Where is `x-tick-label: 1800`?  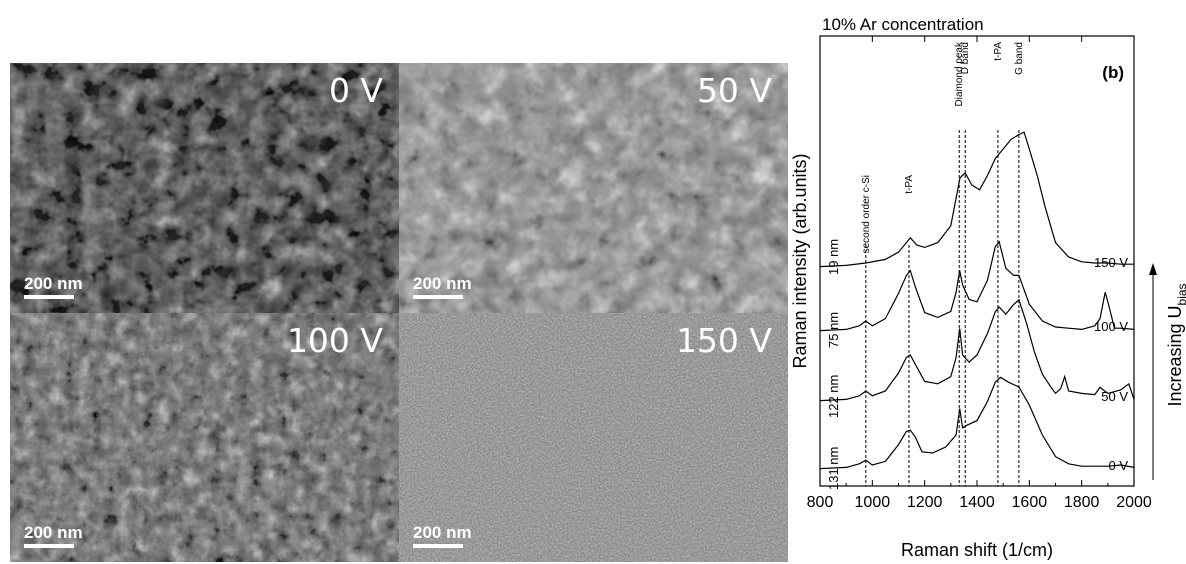
x-tick-label: 1800 is located at coordinates (1082, 502).